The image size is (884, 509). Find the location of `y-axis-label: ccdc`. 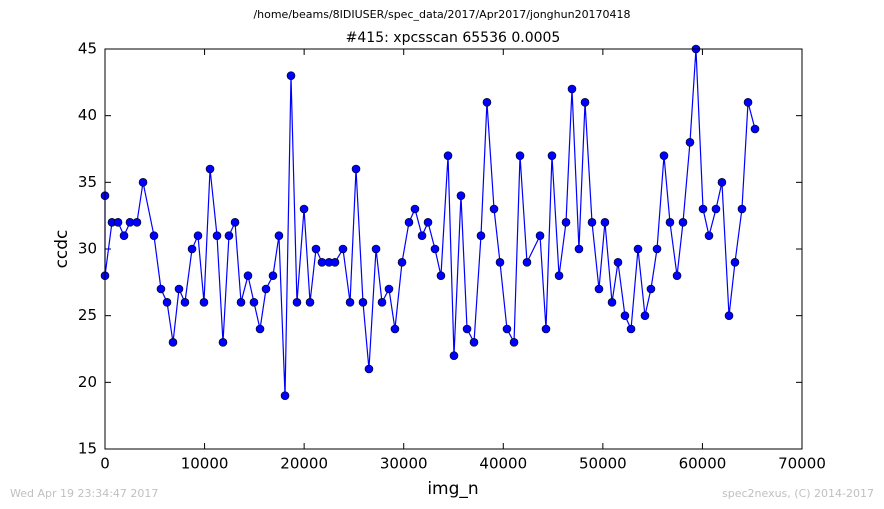

y-axis-label: ccdc is located at coordinates (62, 249).